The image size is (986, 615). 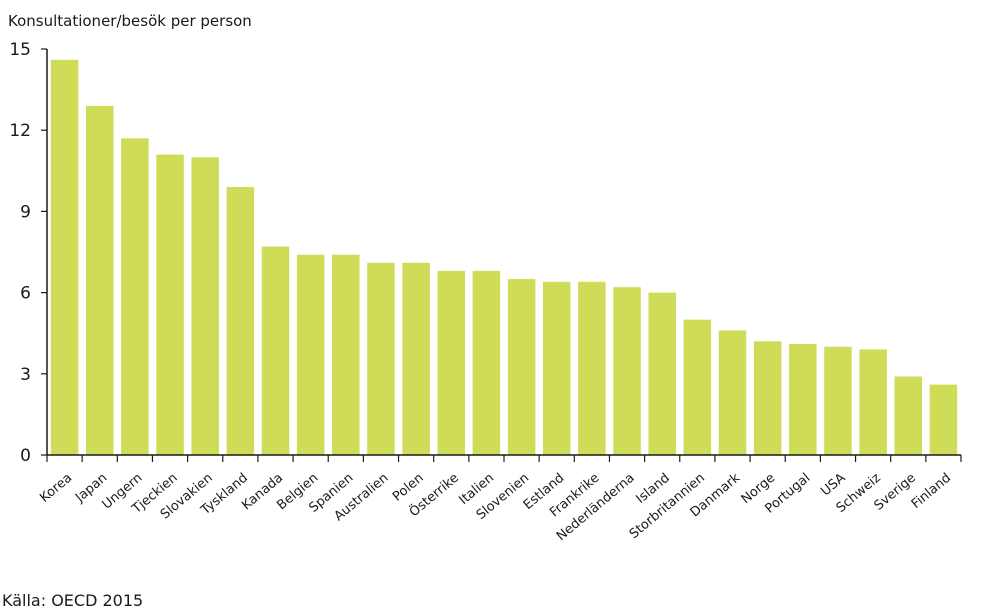 I want to click on y-tick-label: 9, so click(x=25, y=212).